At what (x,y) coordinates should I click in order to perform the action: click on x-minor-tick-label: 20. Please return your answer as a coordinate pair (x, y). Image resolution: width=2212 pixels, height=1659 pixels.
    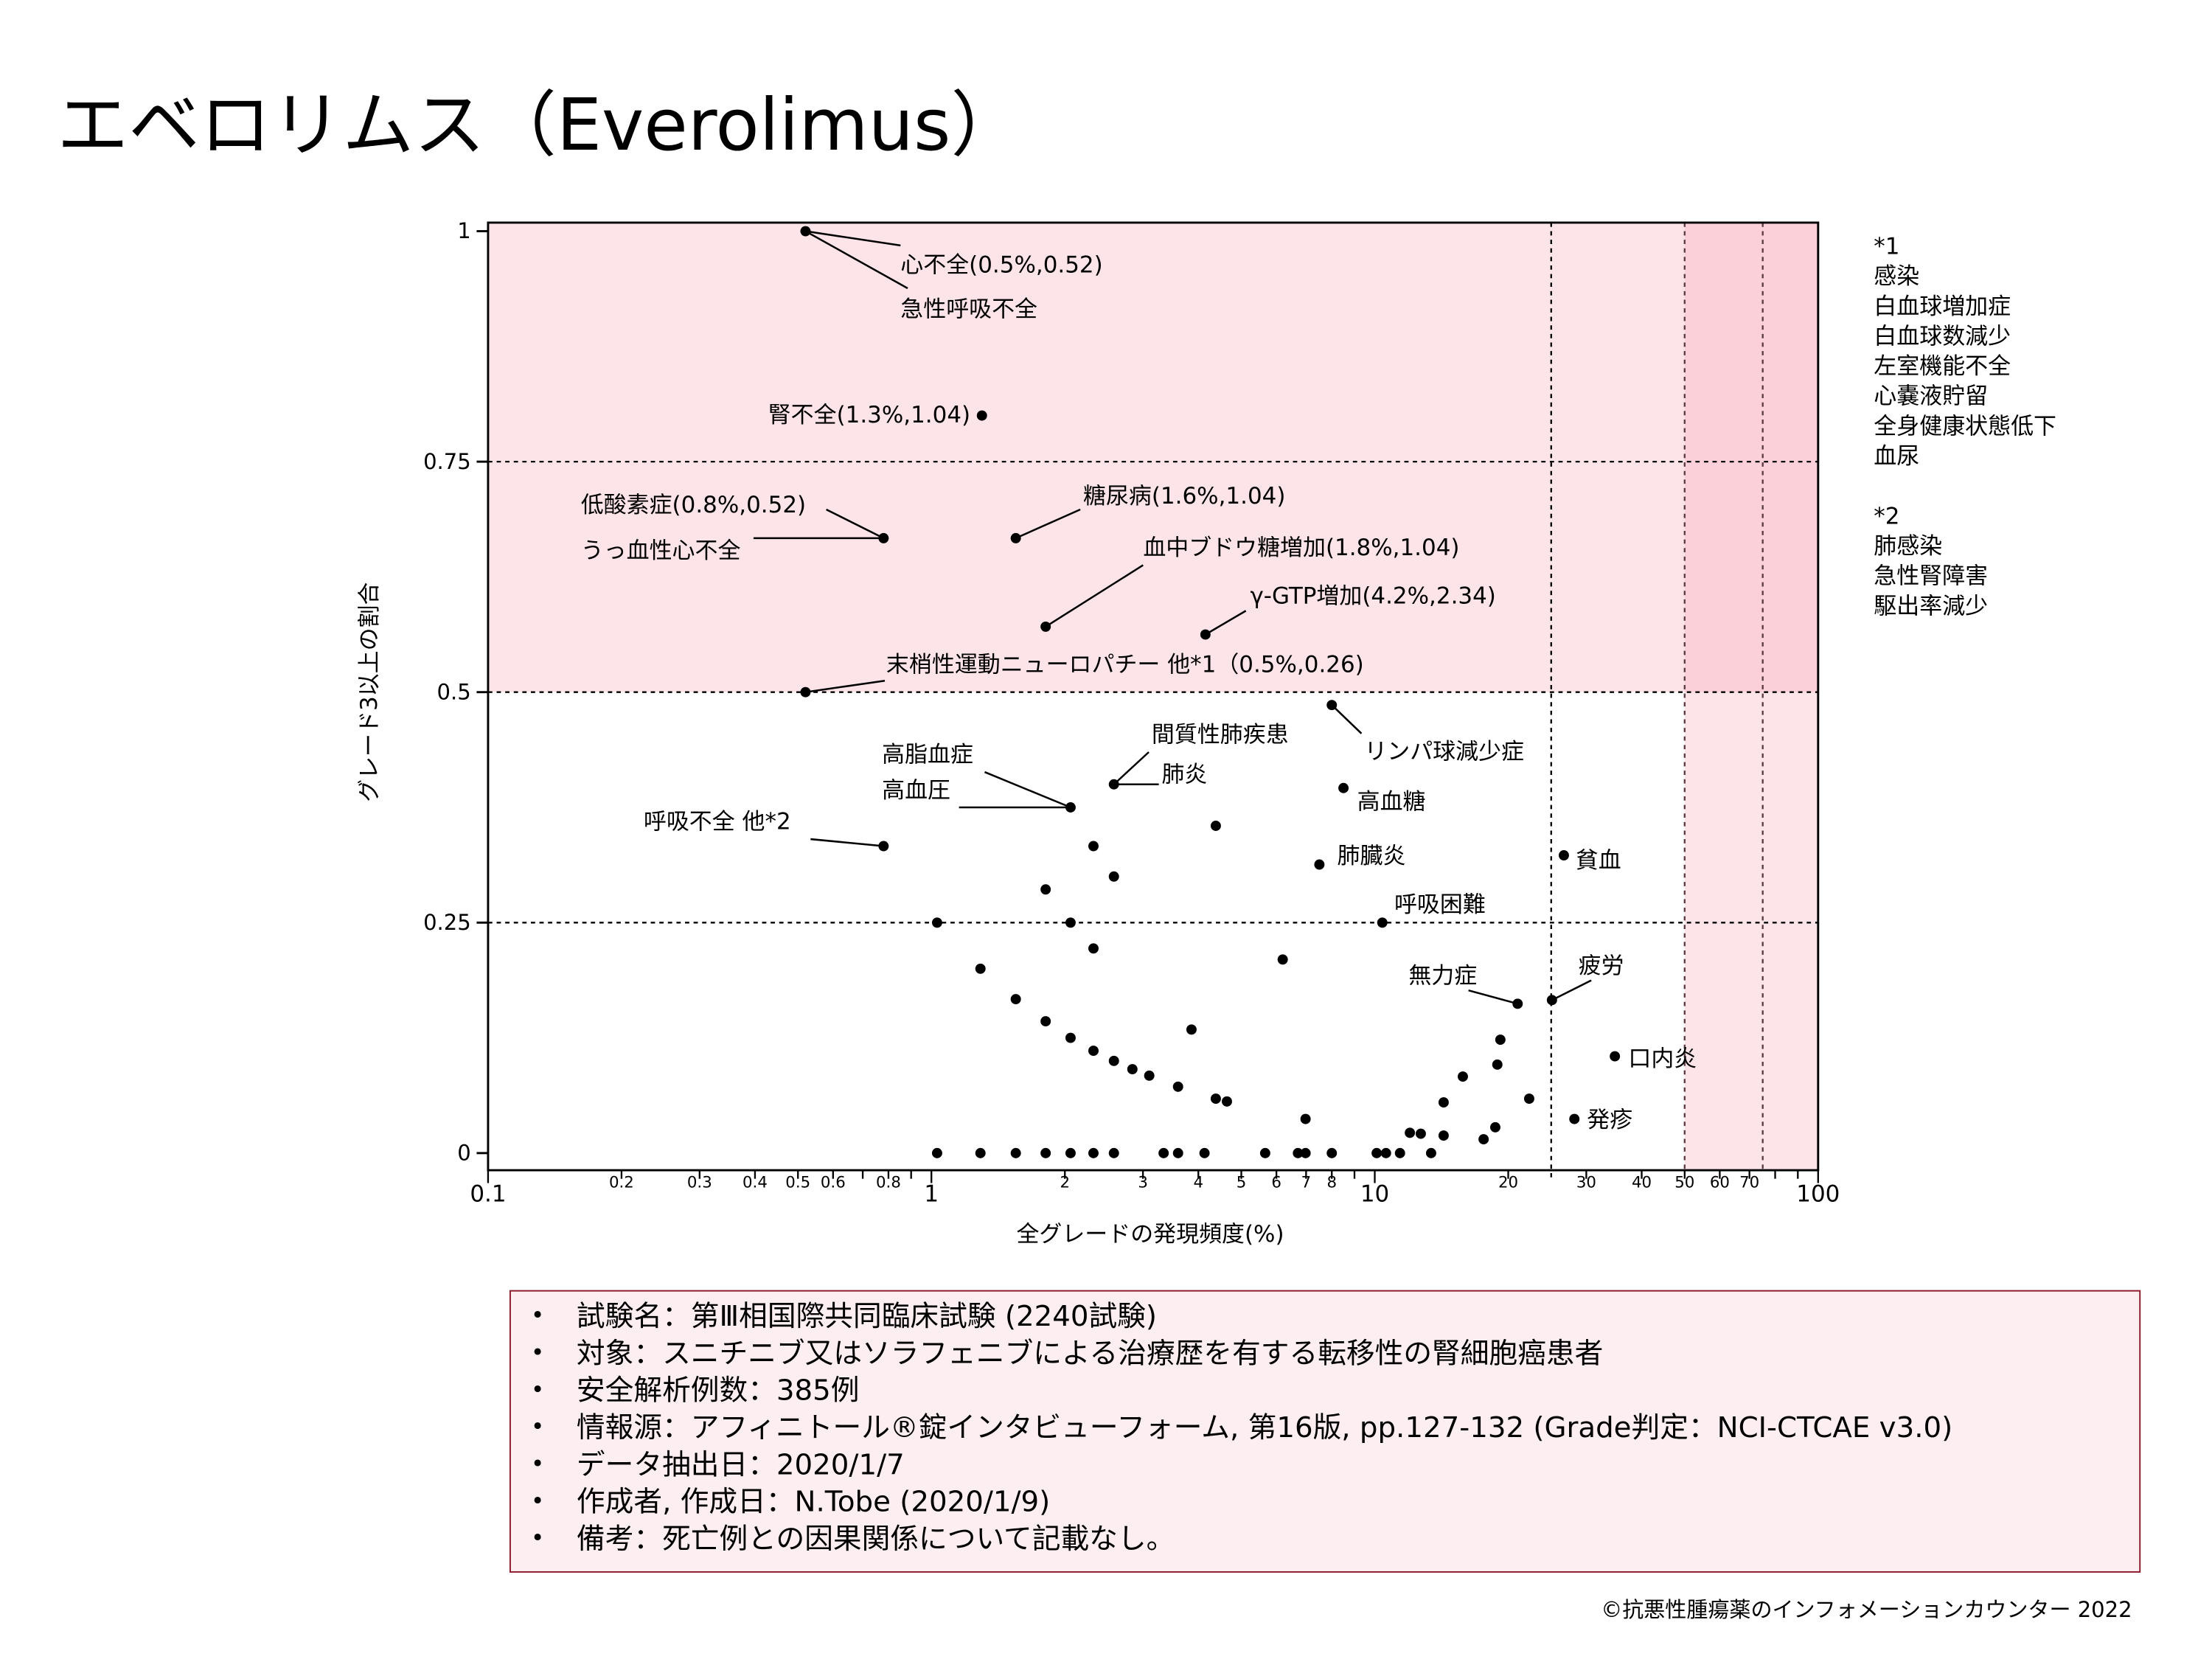
    Looking at the image, I should click on (1508, 1182).